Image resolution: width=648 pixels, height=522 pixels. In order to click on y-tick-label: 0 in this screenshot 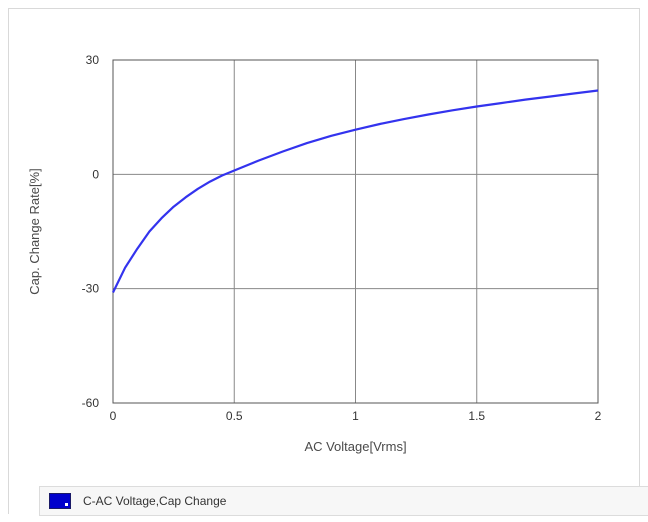, I will do `click(95, 174)`.